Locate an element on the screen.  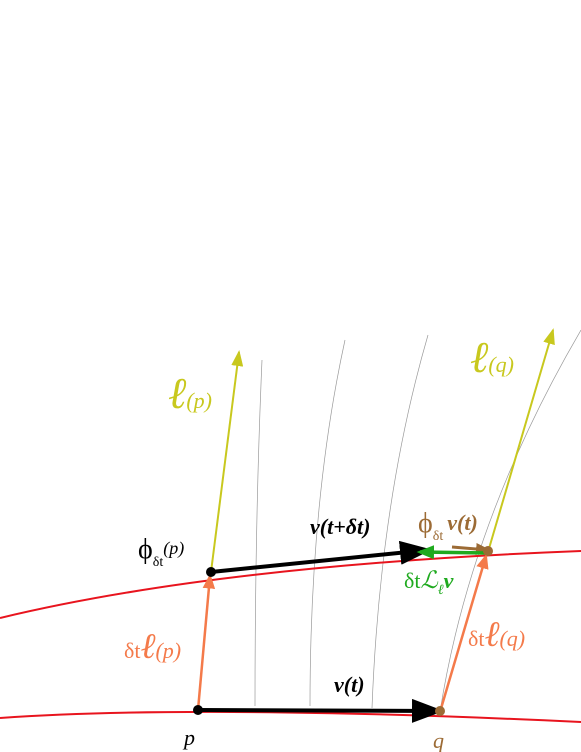
phi-p-label: ϕδt(p) is located at coordinates (161, 552).